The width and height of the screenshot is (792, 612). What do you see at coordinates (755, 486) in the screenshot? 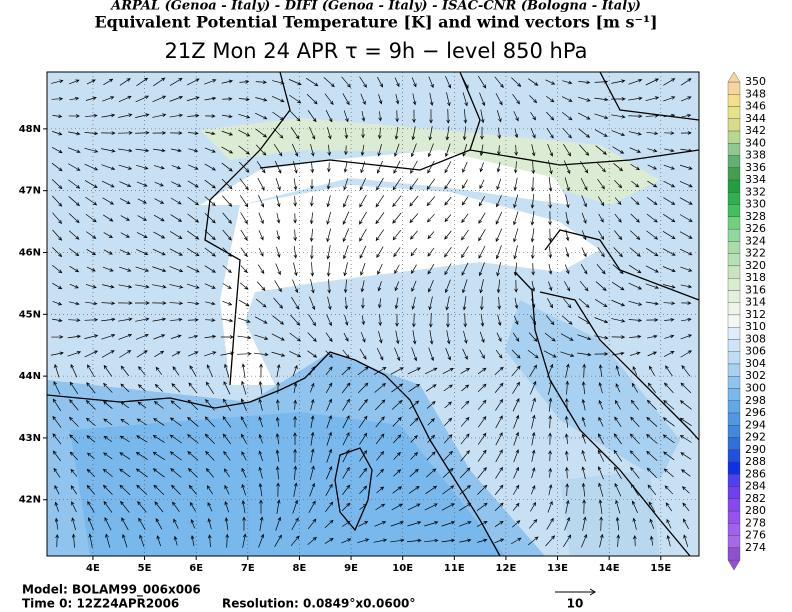
I see `colorbar-label: 284` at bounding box center [755, 486].